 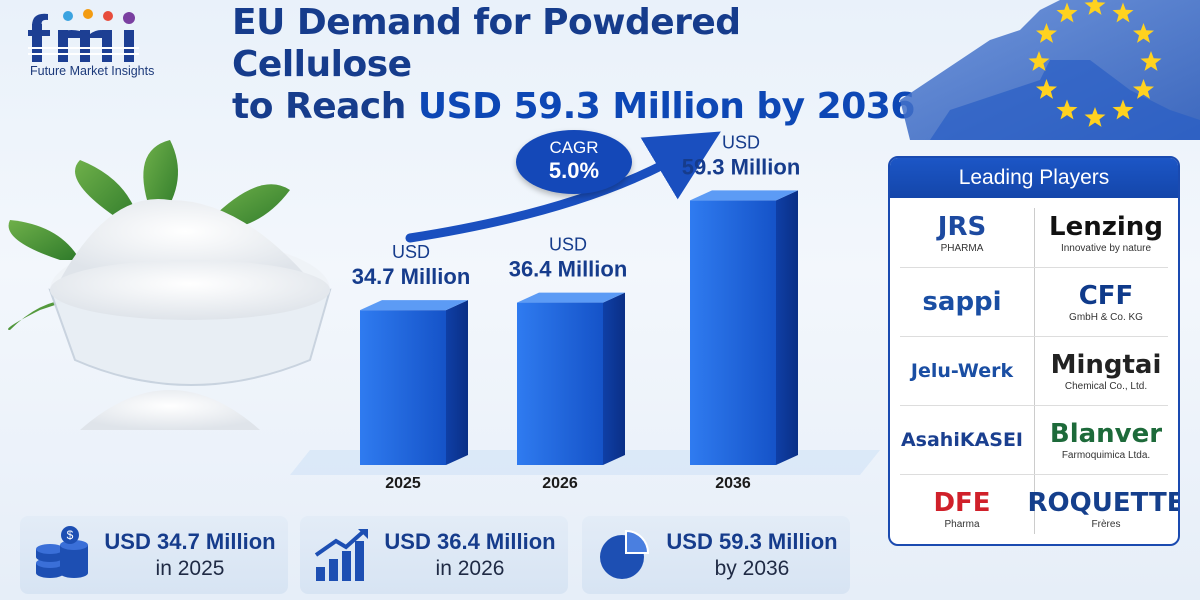 What do you see at coordinates (1106, 386) in the screenshot?
I see `player-subtitle: Chemical Co., Ltd.` at bounding box center [1106, 386].